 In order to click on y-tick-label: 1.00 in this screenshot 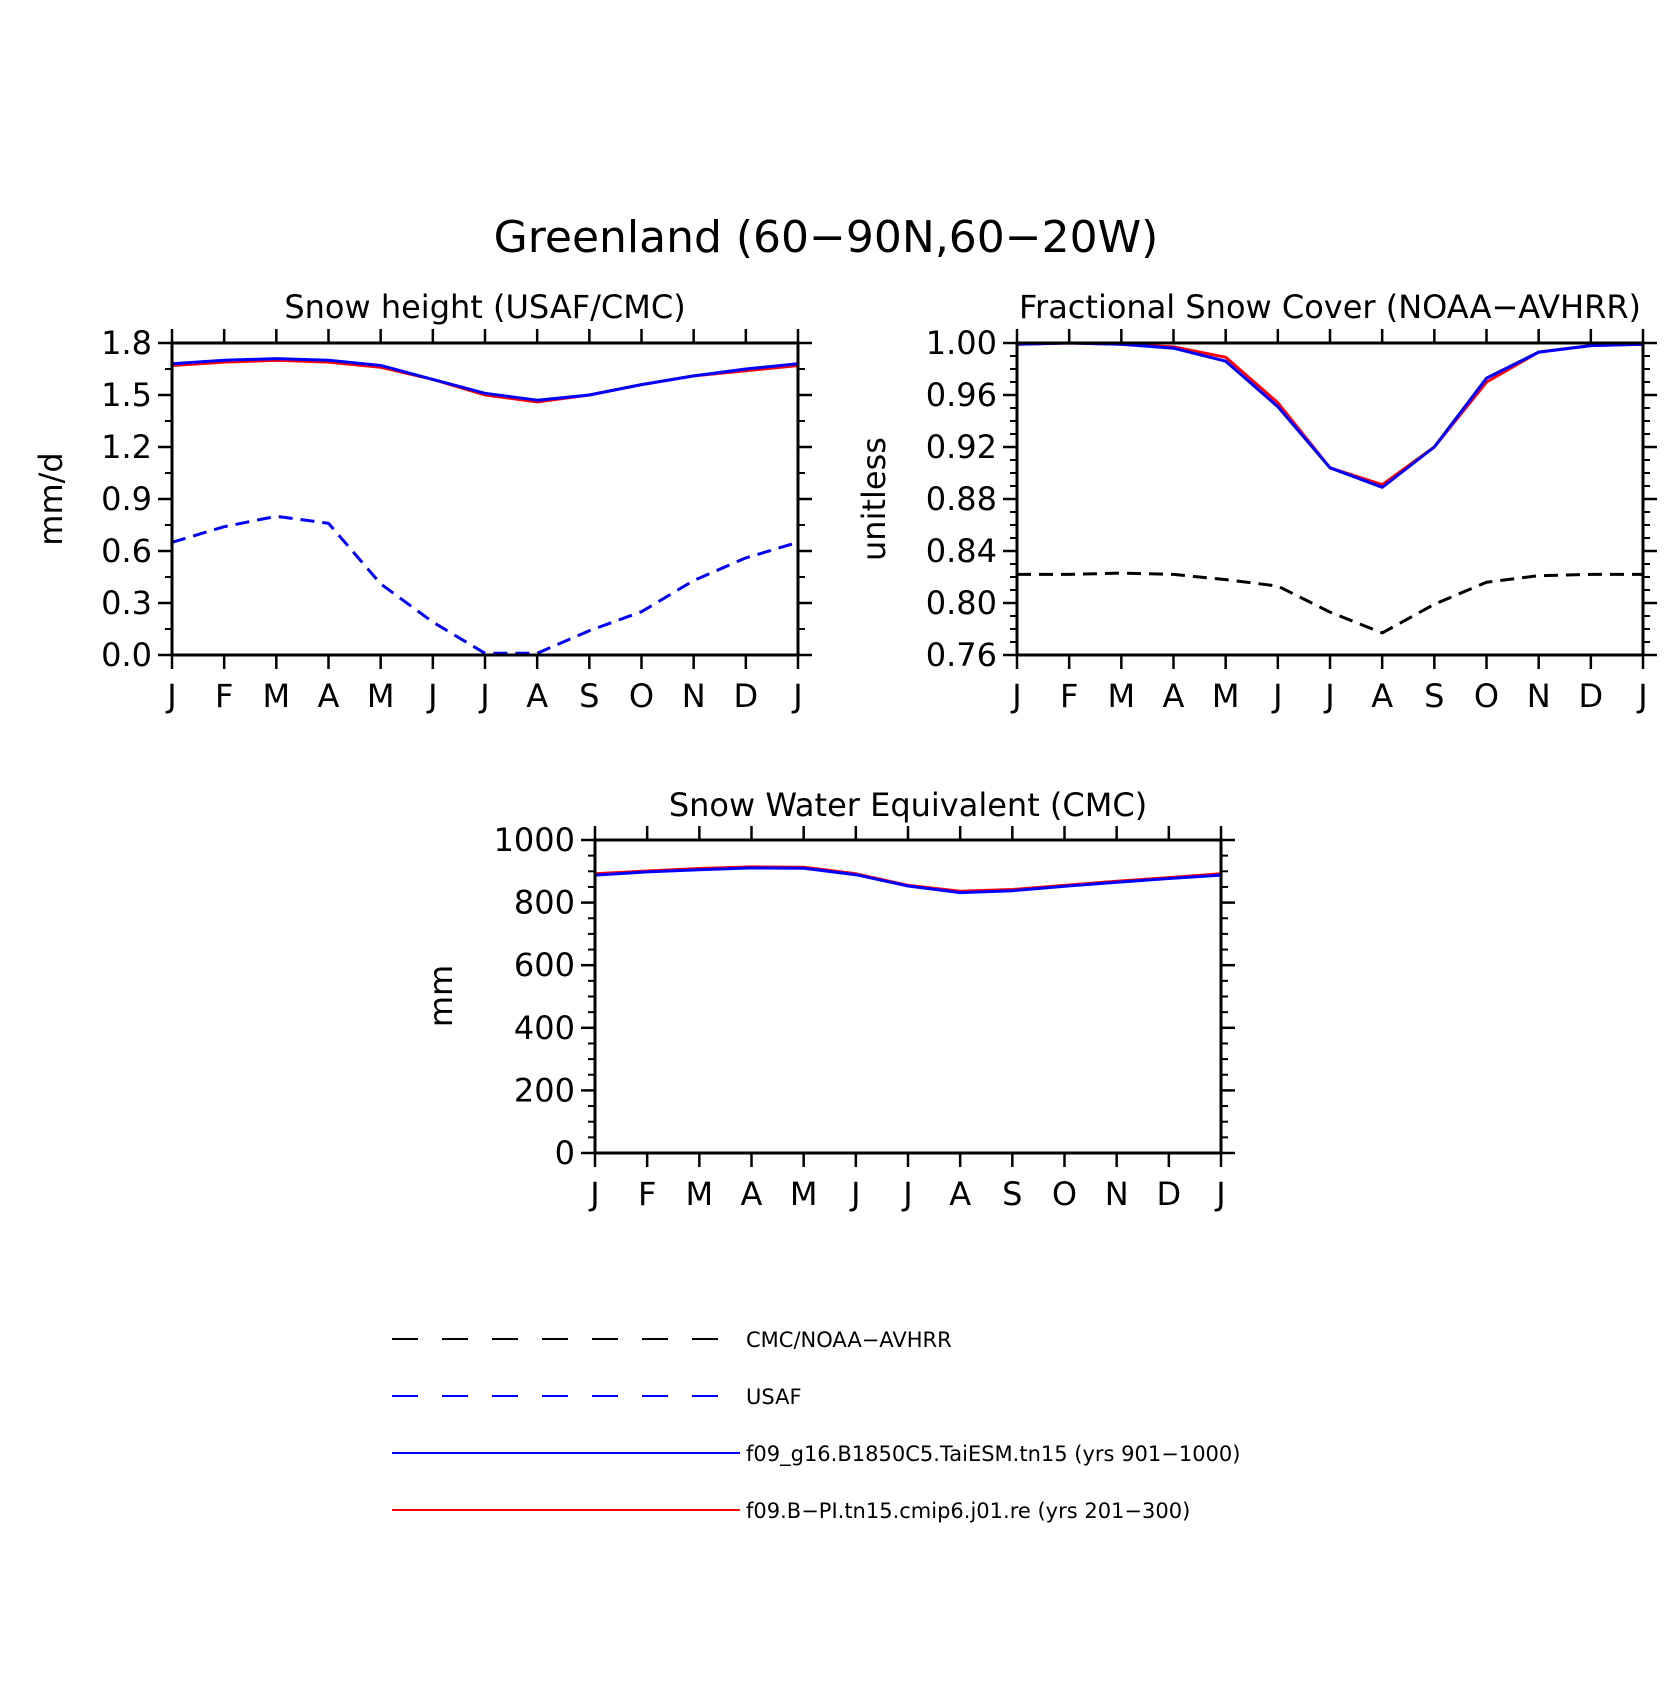, I will do `click(961, 343)`.